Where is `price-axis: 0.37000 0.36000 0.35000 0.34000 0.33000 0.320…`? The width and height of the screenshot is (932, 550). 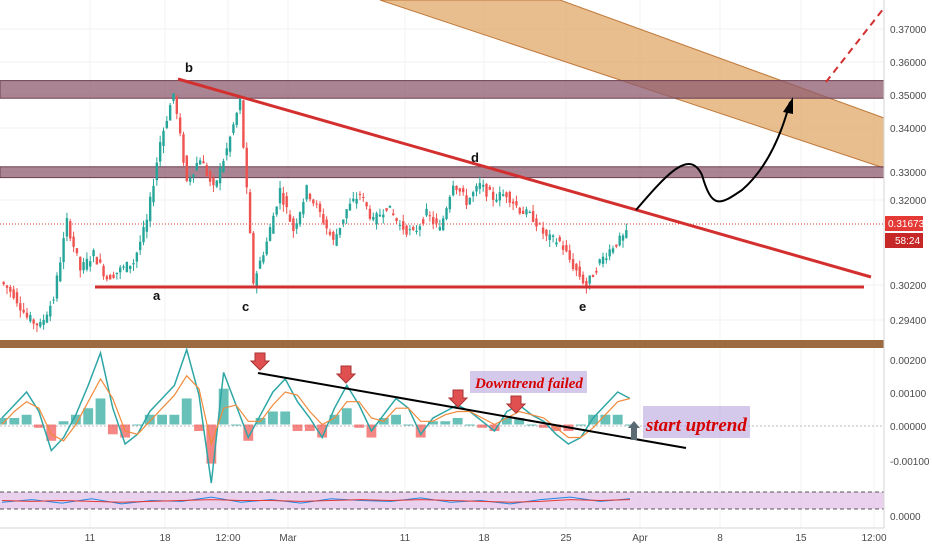 price-axis: 0.37000 0.36000 0.35000 0.34000 0.33000 0.320… is located at coordinates (908, 176).